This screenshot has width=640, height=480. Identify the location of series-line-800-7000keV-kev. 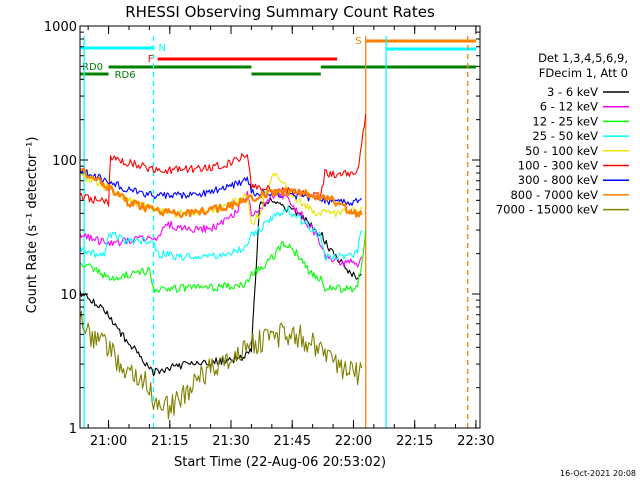
(221, 193).